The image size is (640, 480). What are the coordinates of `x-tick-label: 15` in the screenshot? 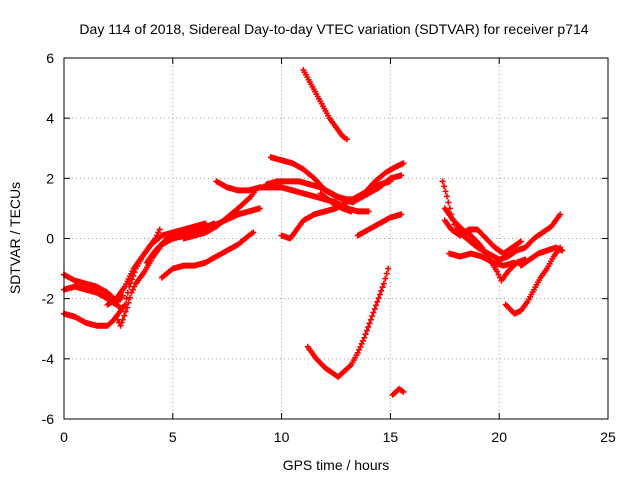 It's located at (391, 437).